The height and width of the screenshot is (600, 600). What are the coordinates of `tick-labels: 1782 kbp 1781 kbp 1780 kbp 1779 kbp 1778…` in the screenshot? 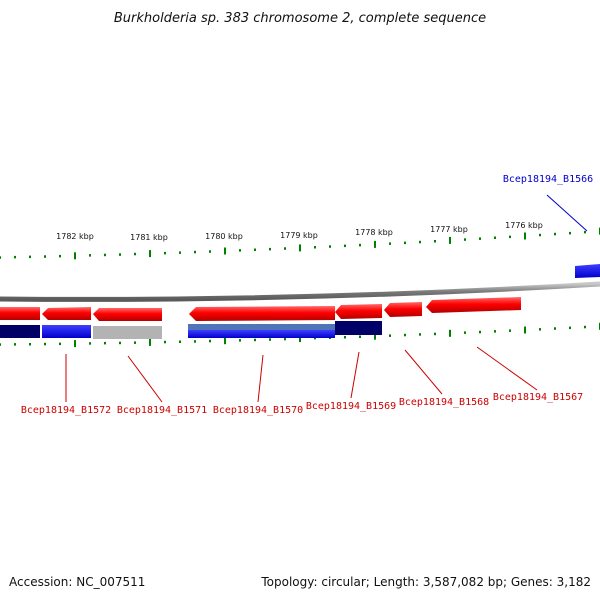 It's located at (299, 231).